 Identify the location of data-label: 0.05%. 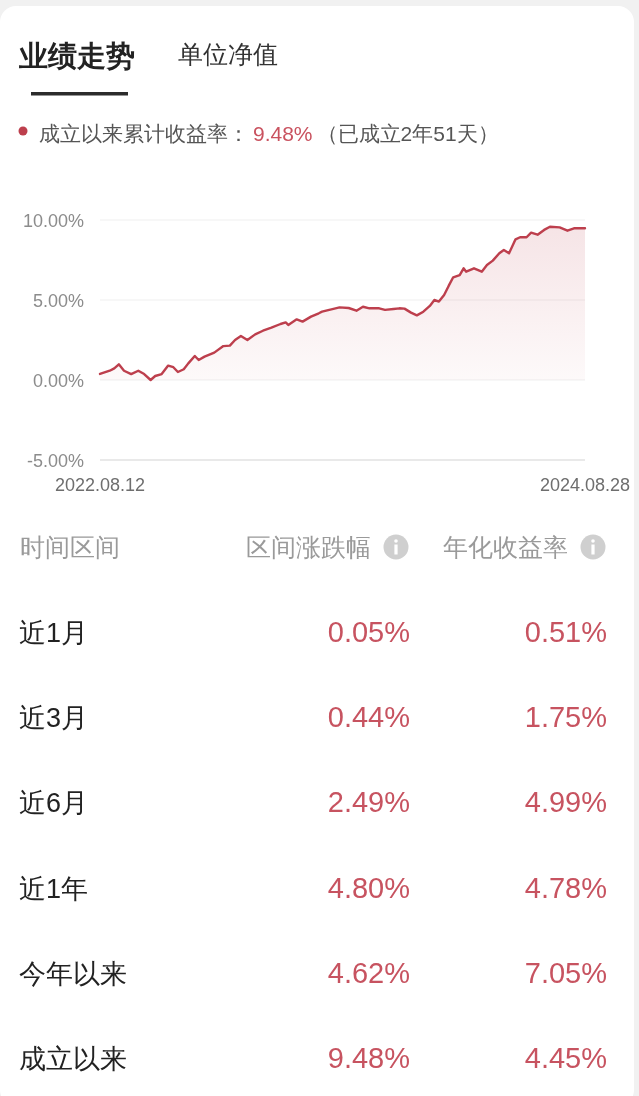
(368, 632).